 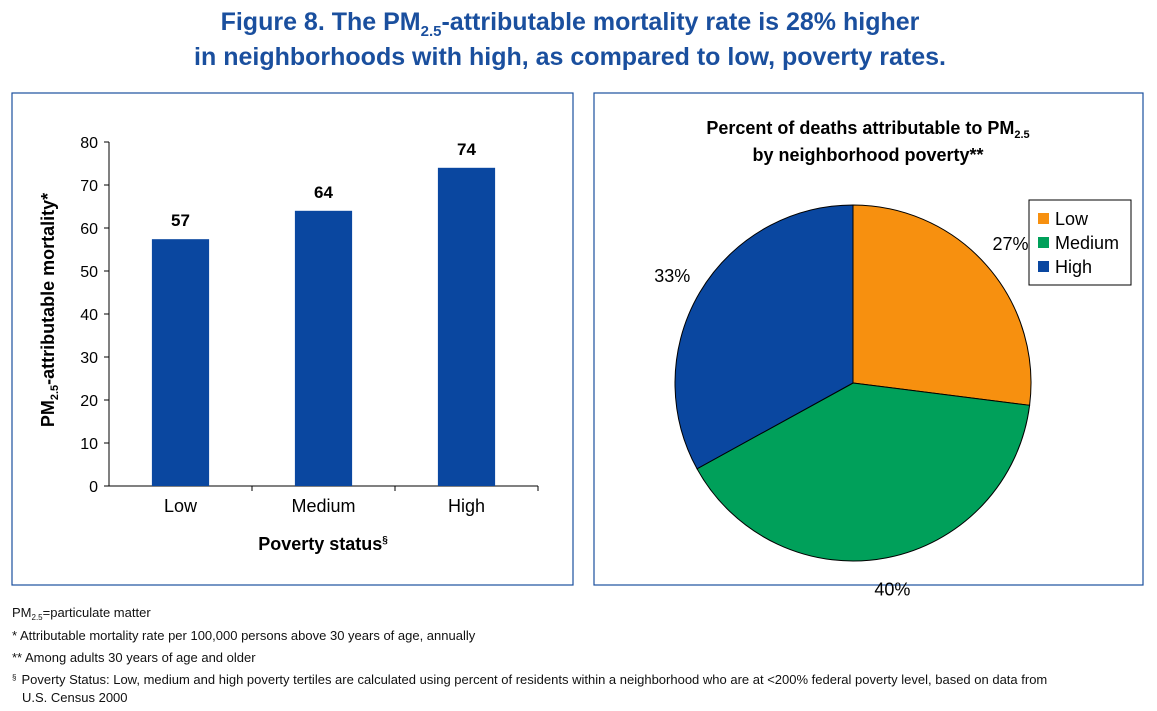 What do you see at coordinates (89, 401) in the screenshot?
I see `y-tick-label: 20` at bounding box center [89, 401].